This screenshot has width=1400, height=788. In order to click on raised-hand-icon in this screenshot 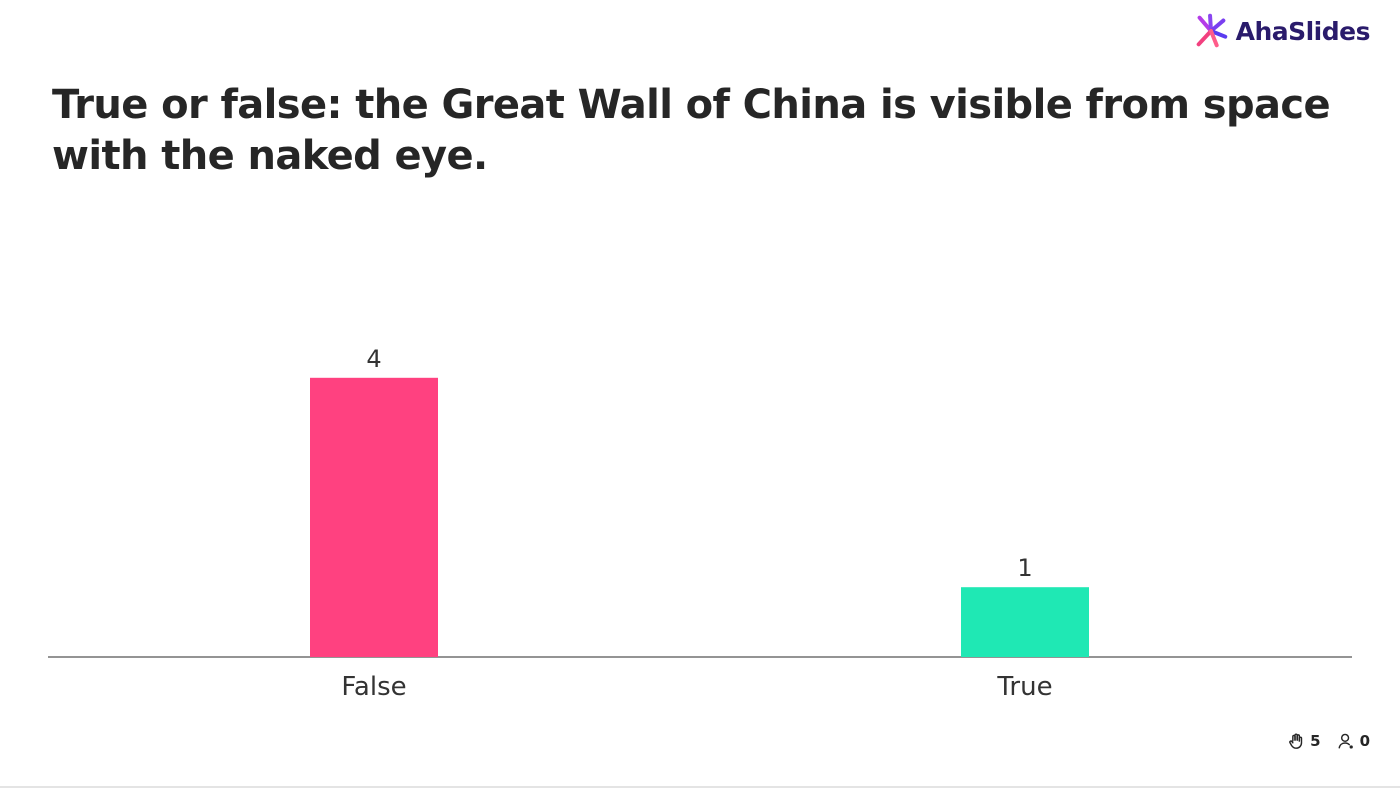, I will do `click(1296, 741)`.